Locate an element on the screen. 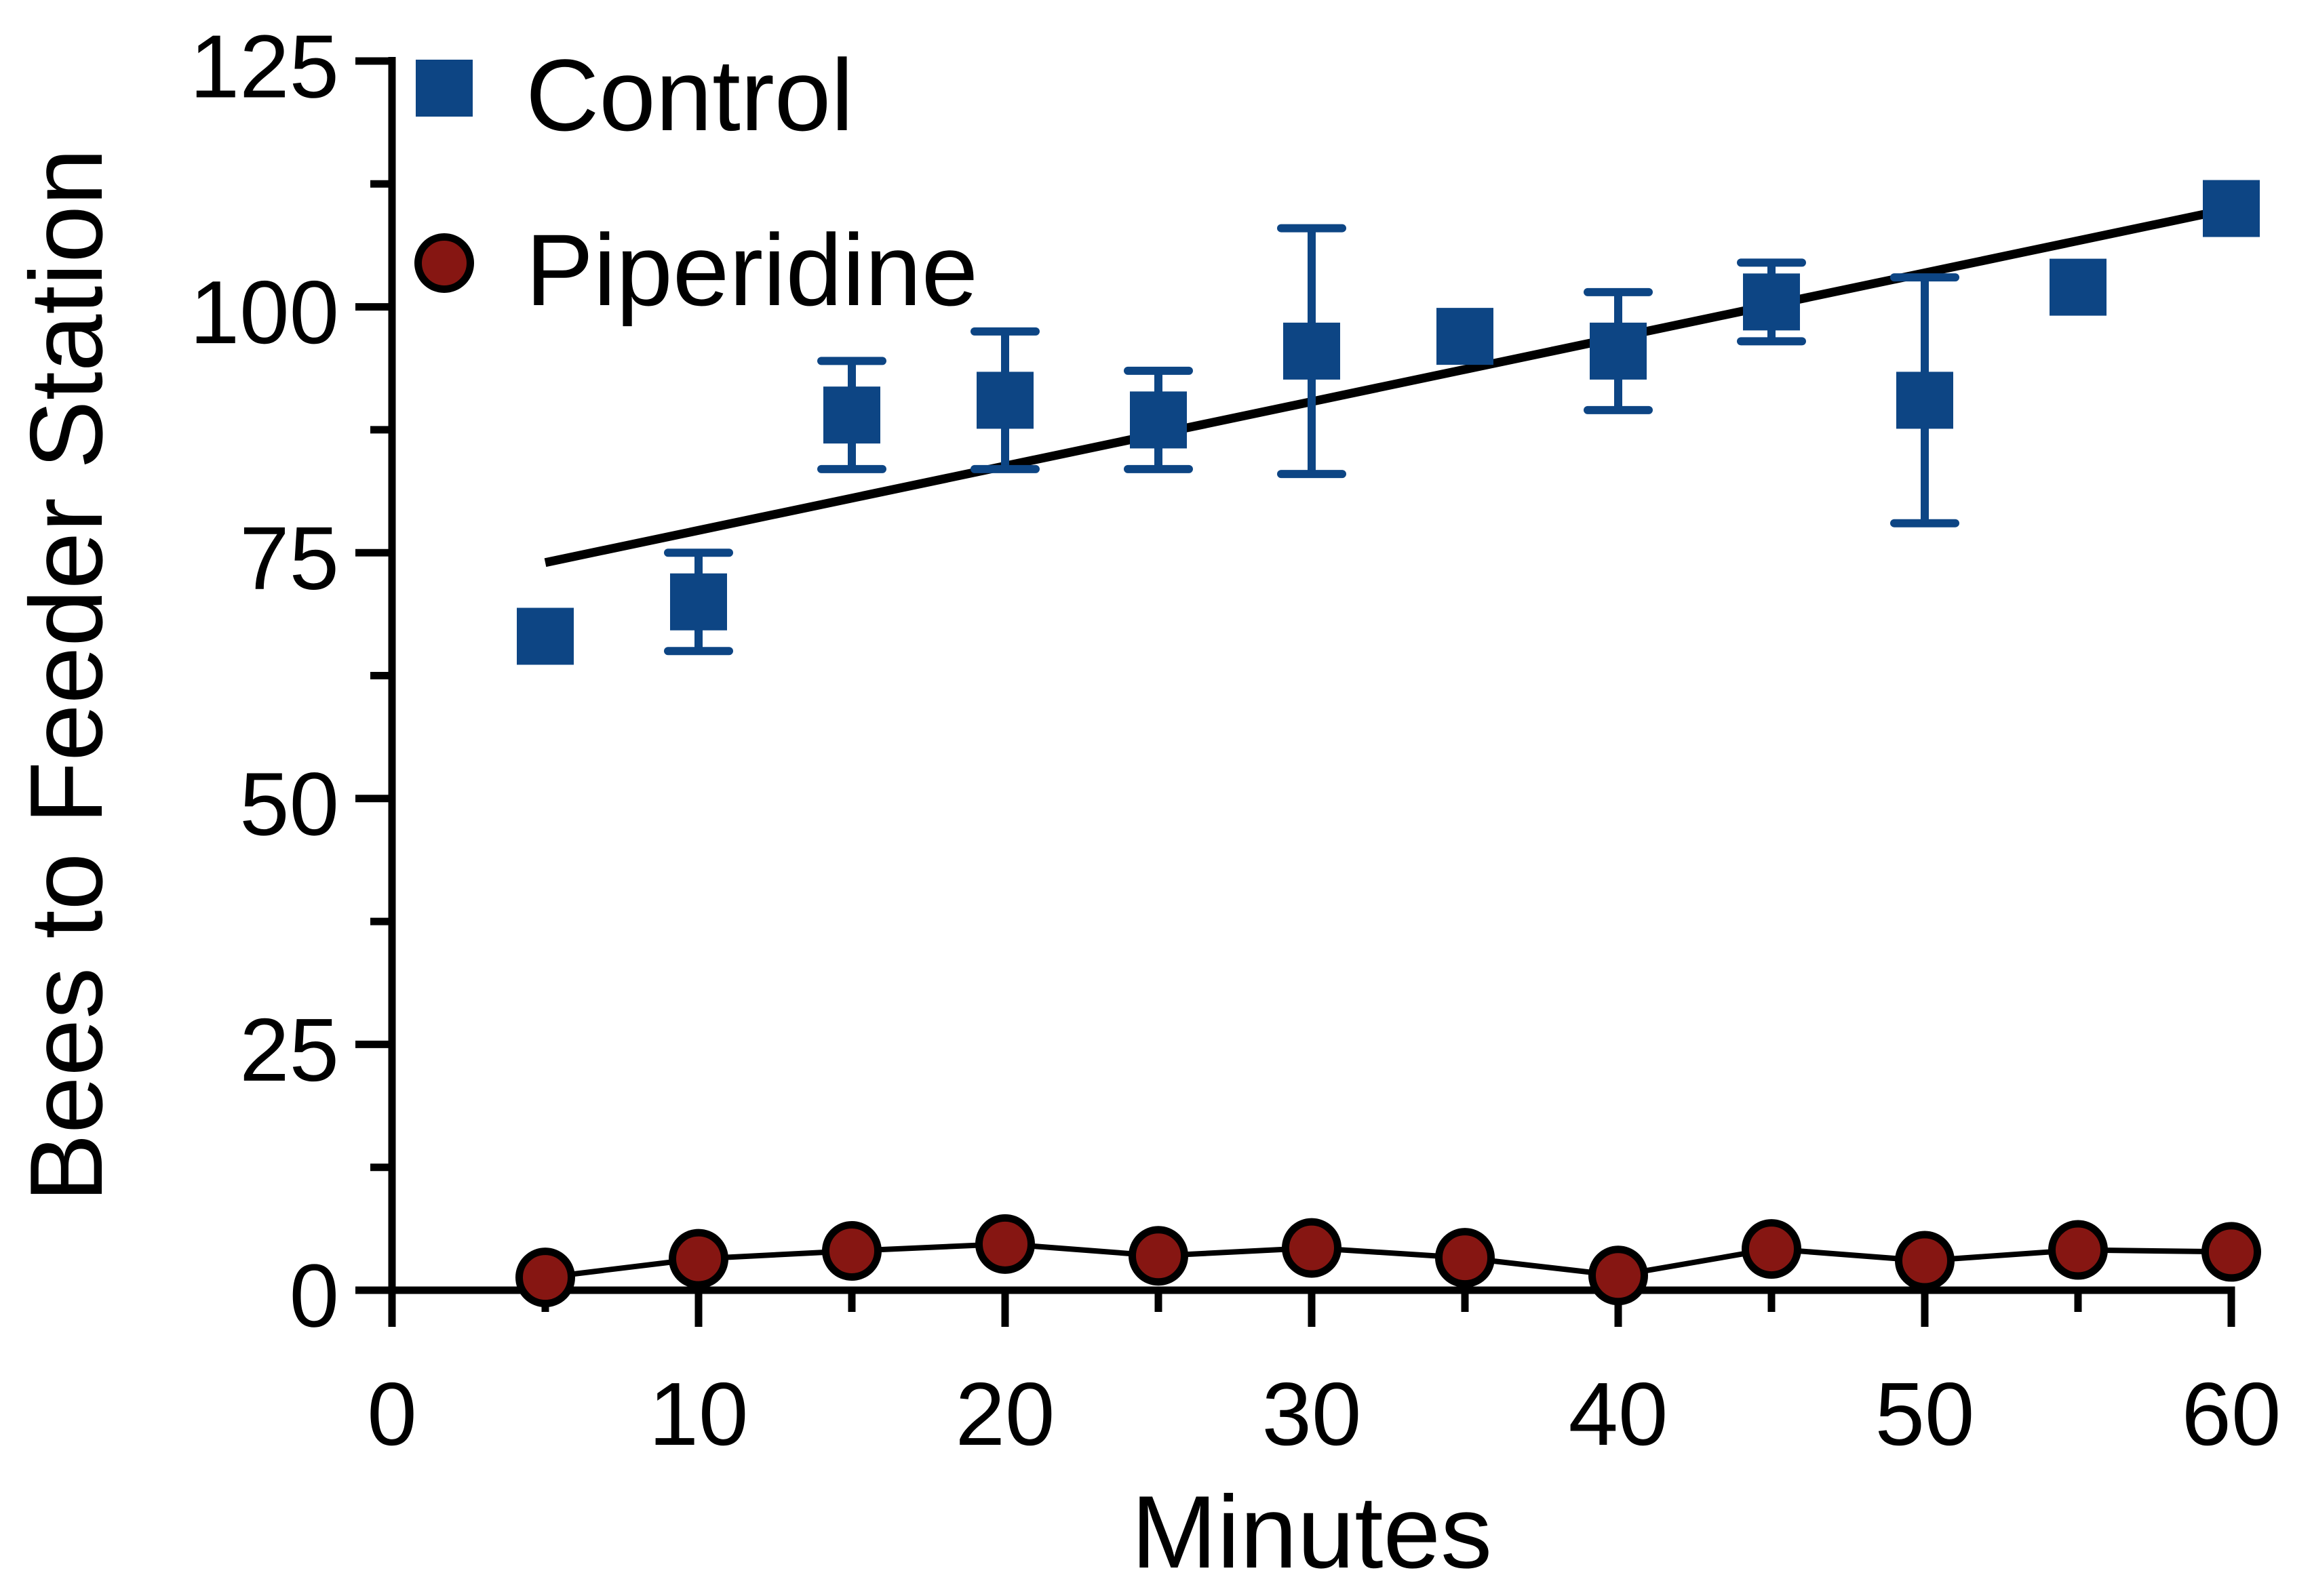 The width and height of the screenshot is (2312, 1596). x-tick-label: 0 is located at coordinates (391, 1414).